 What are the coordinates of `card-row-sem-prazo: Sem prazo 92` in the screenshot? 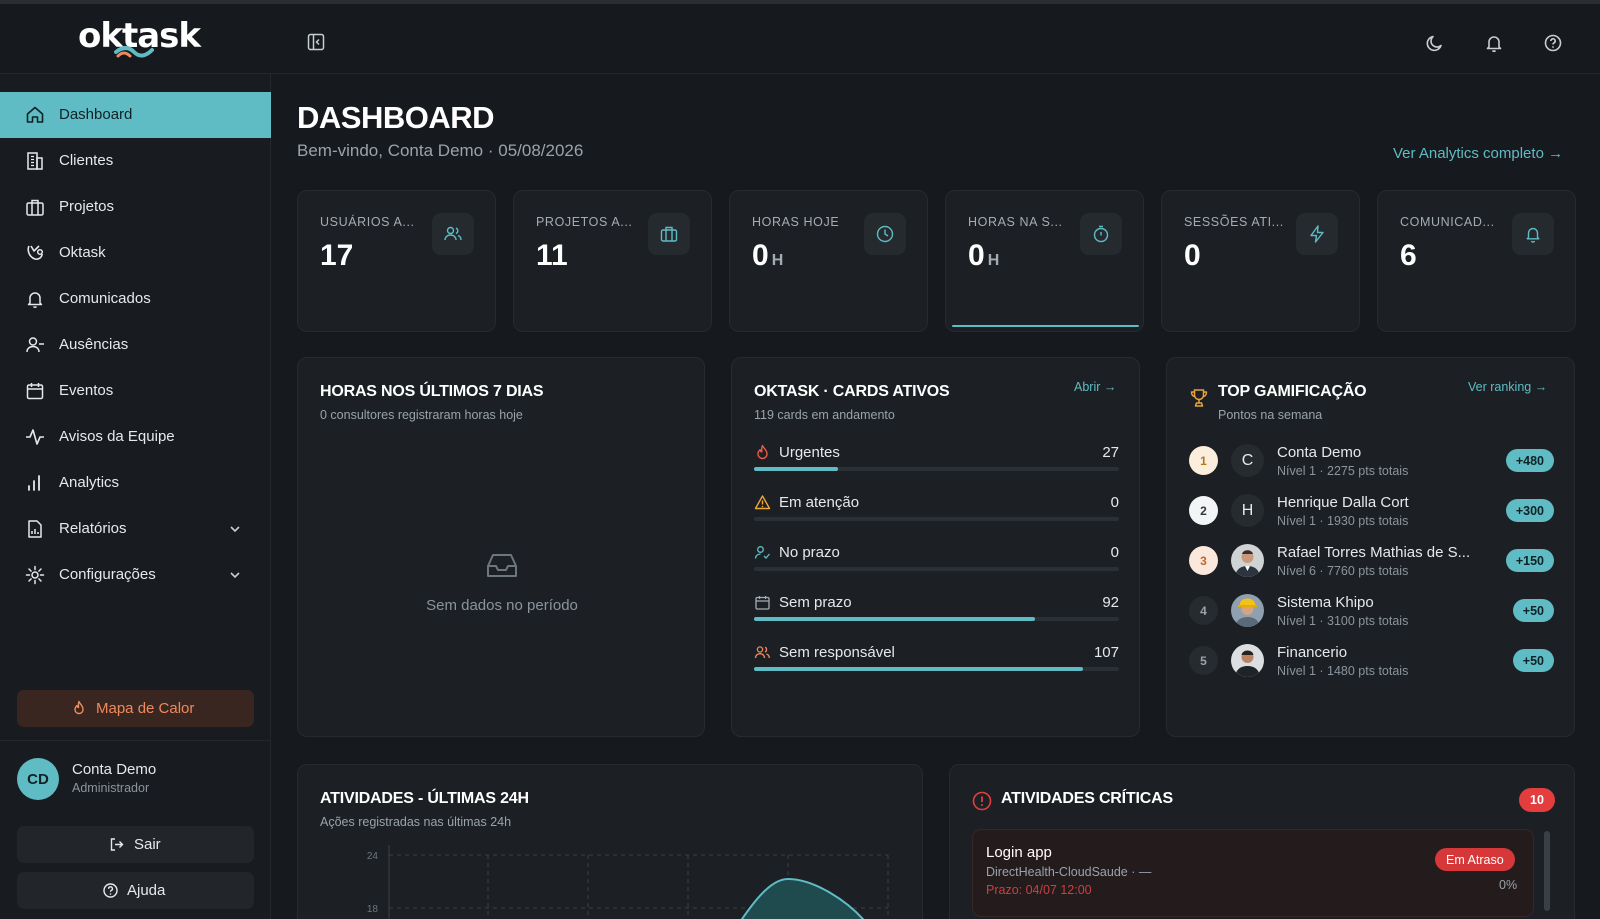 It's located at (936, 614).